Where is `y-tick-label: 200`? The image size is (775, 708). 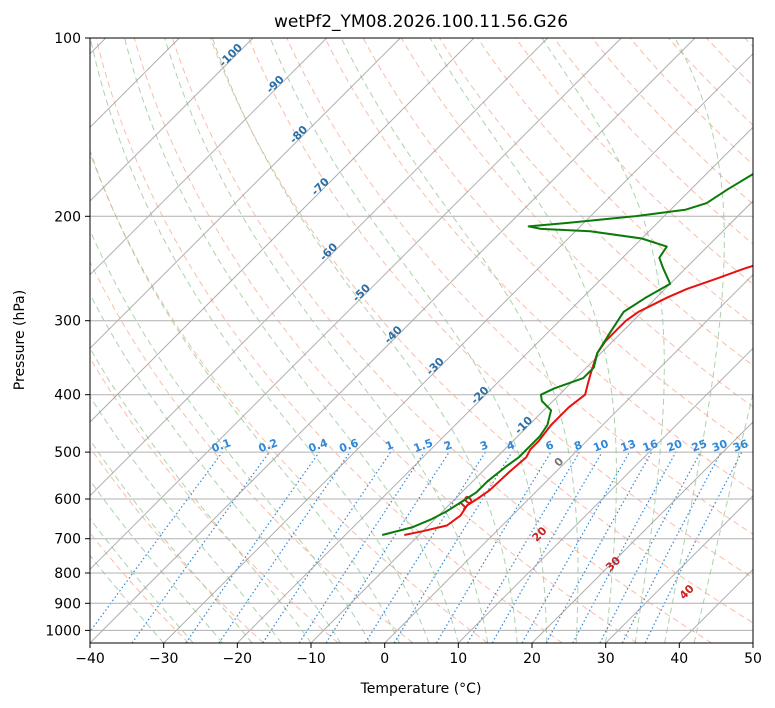 y-tick-label: 200 is located at coordinates (67, 217).